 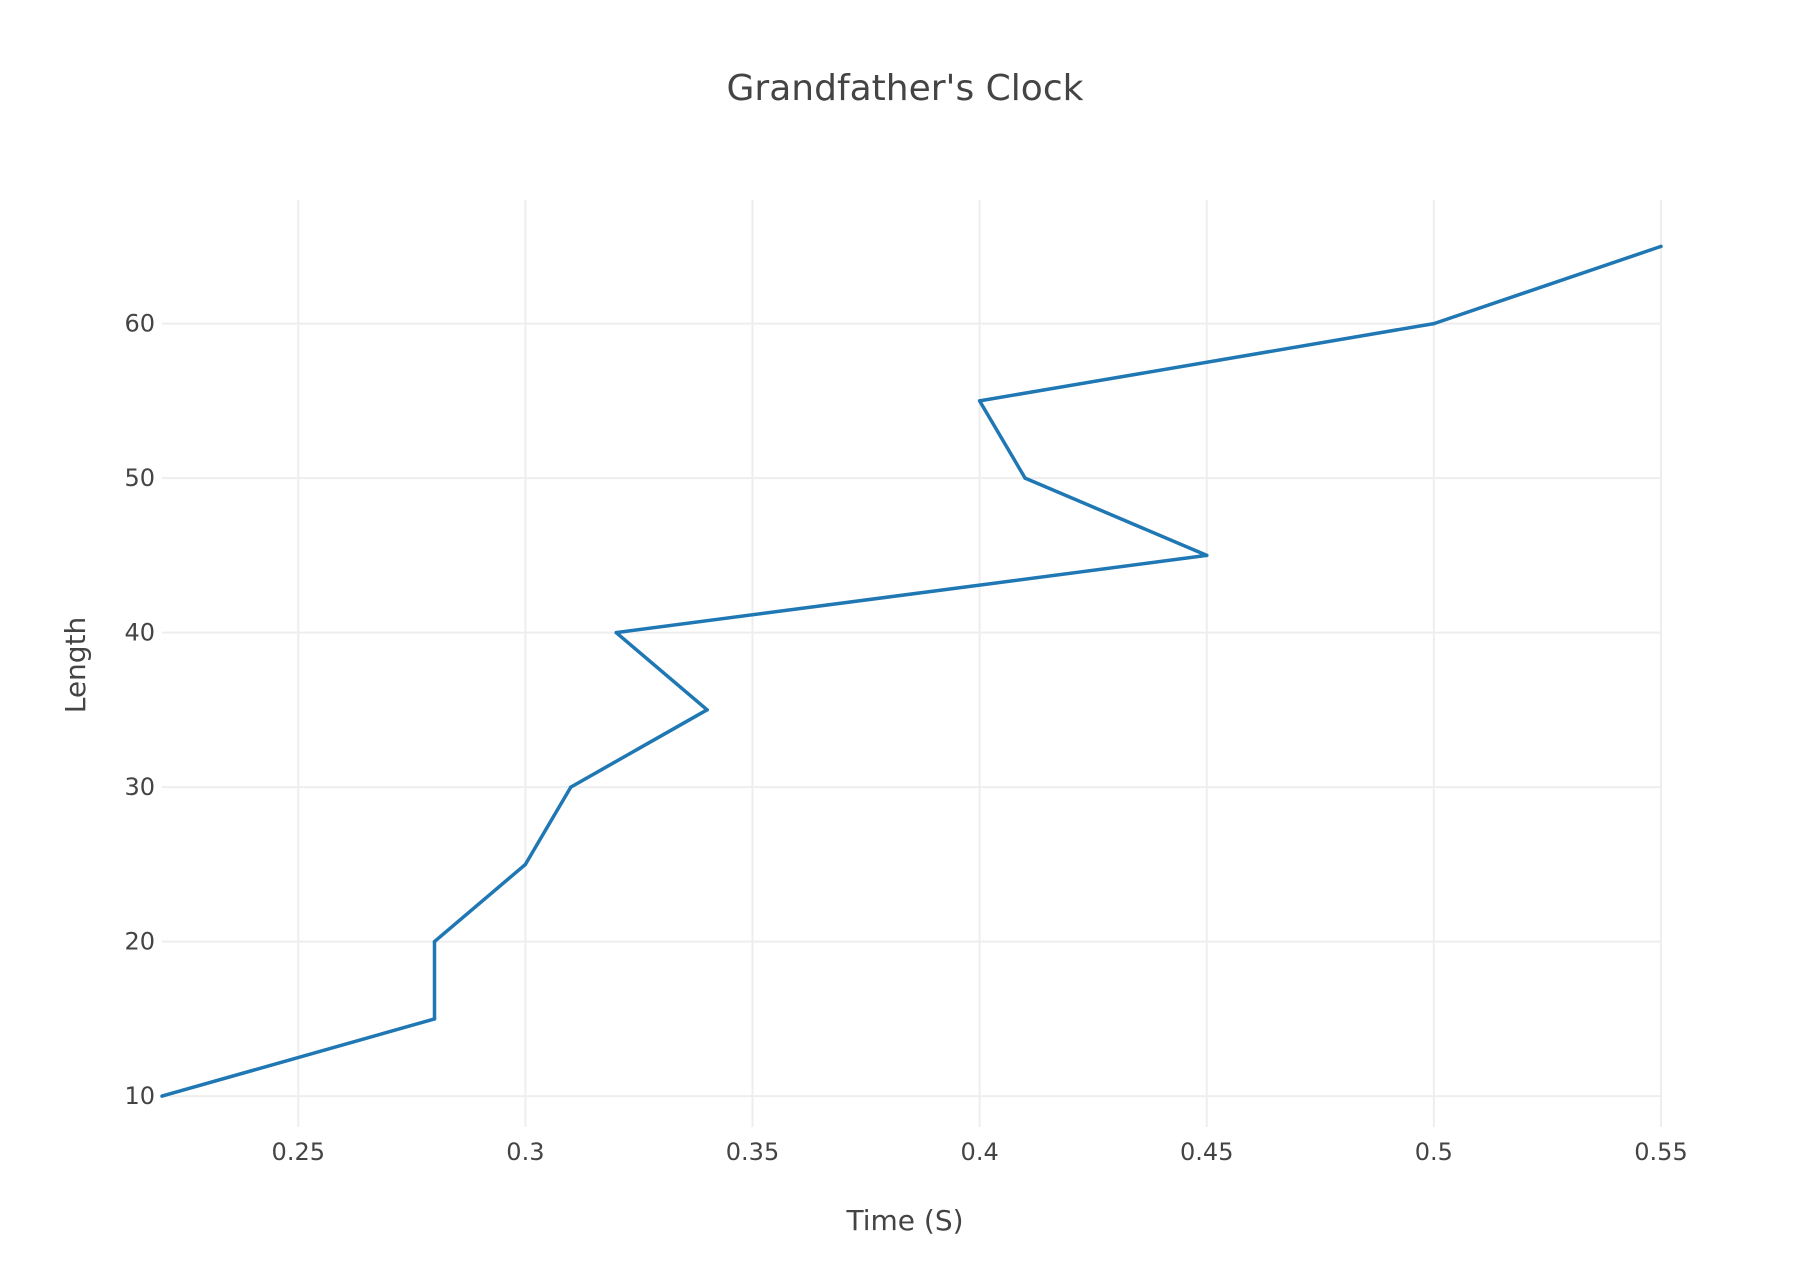 What do you see at coordinates (139, 787) in the screenshot?
I see `y-tick-label: 30` at bounding box center [139, 787].